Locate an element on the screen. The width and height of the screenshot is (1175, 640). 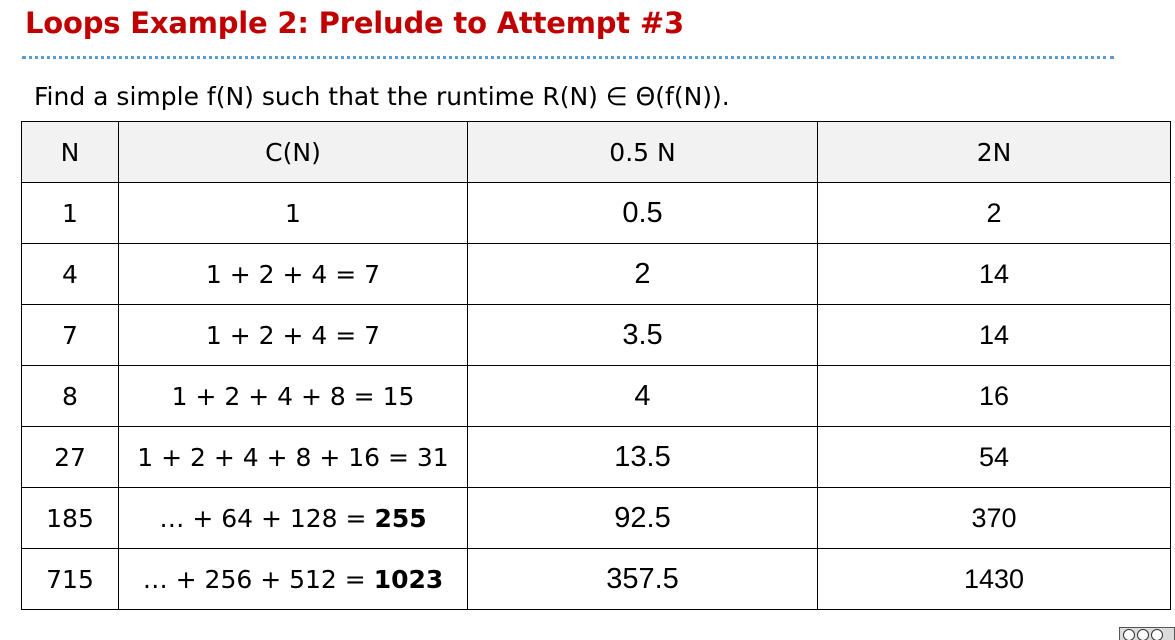
table-header-row: N C(N) 0.5 N 2N is located at coordinates (596, 152).